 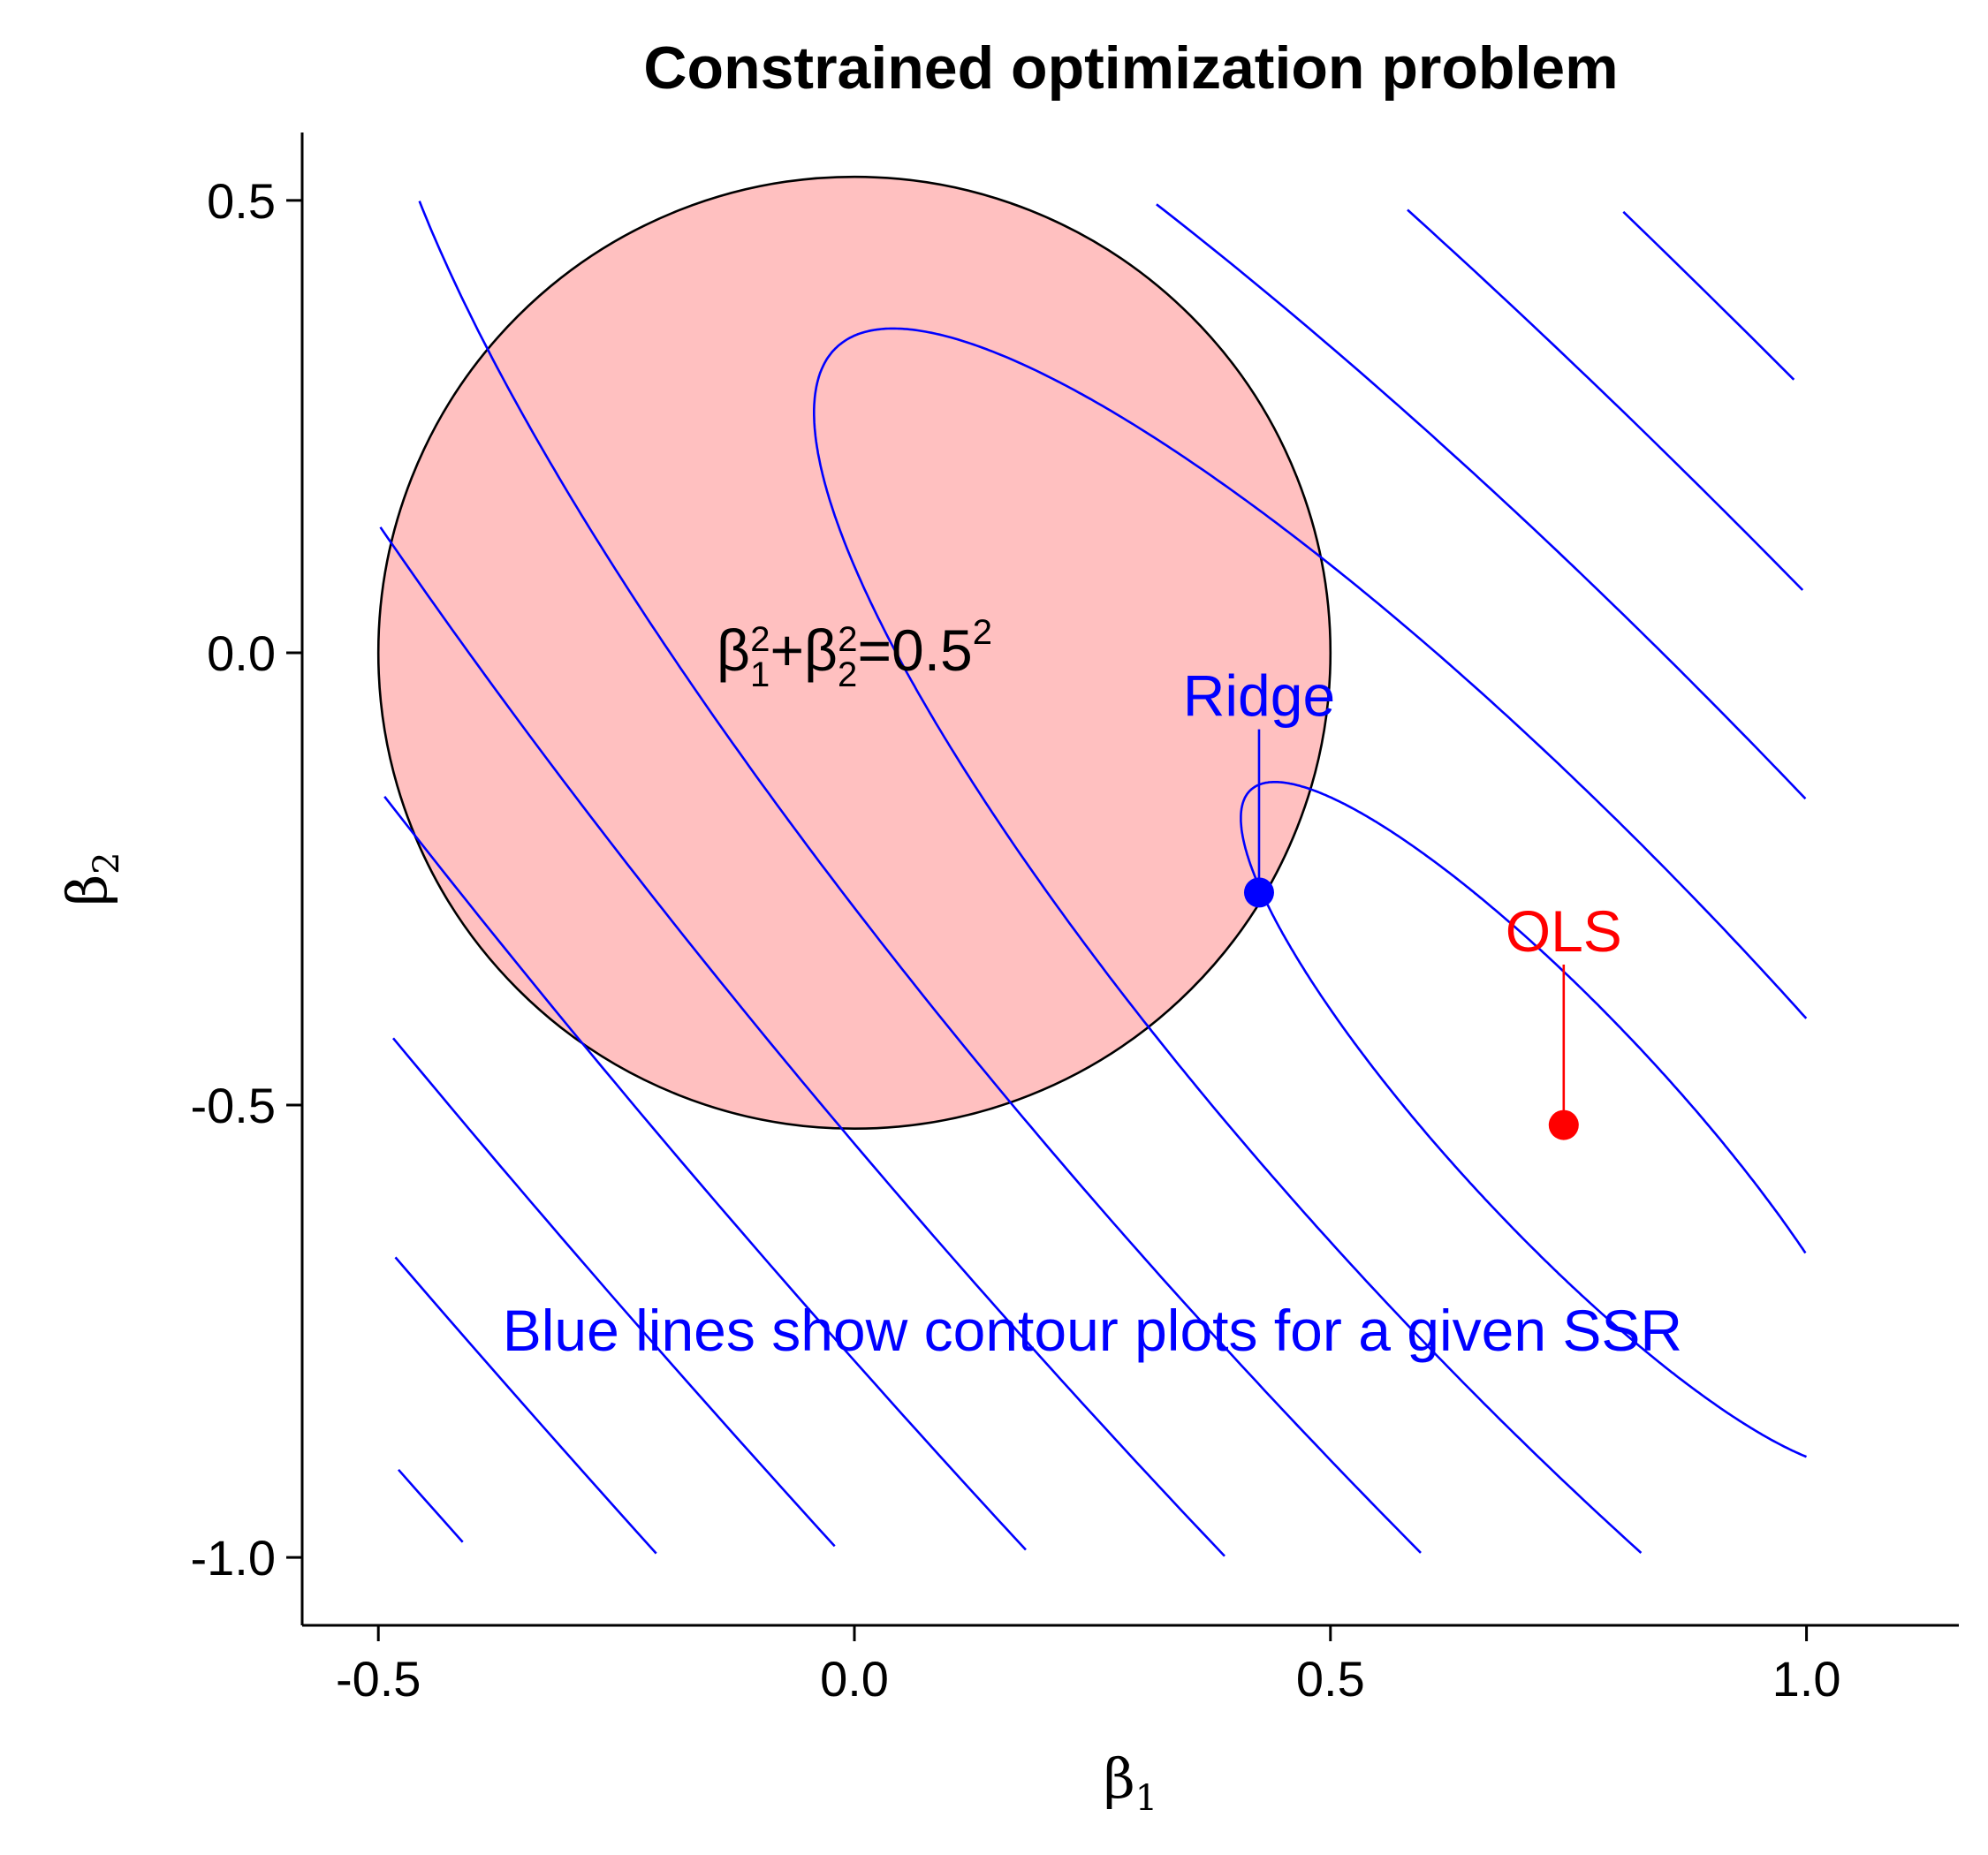 I want to click on y-tick-label: 0.0, so click(x=241, y=653).